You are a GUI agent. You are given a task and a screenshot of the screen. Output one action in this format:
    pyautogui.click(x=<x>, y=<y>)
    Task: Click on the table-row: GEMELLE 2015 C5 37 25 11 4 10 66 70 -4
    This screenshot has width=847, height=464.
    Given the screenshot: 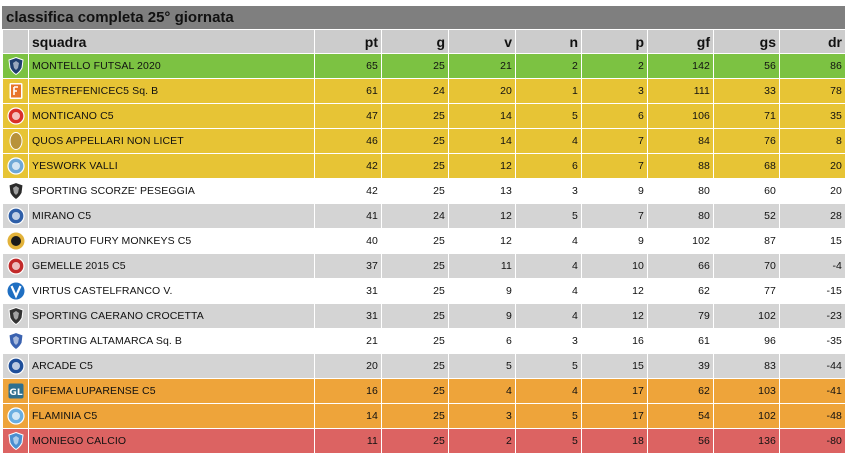 What is the action you would take?
    pyautogui.click(x=424, y=266)
    